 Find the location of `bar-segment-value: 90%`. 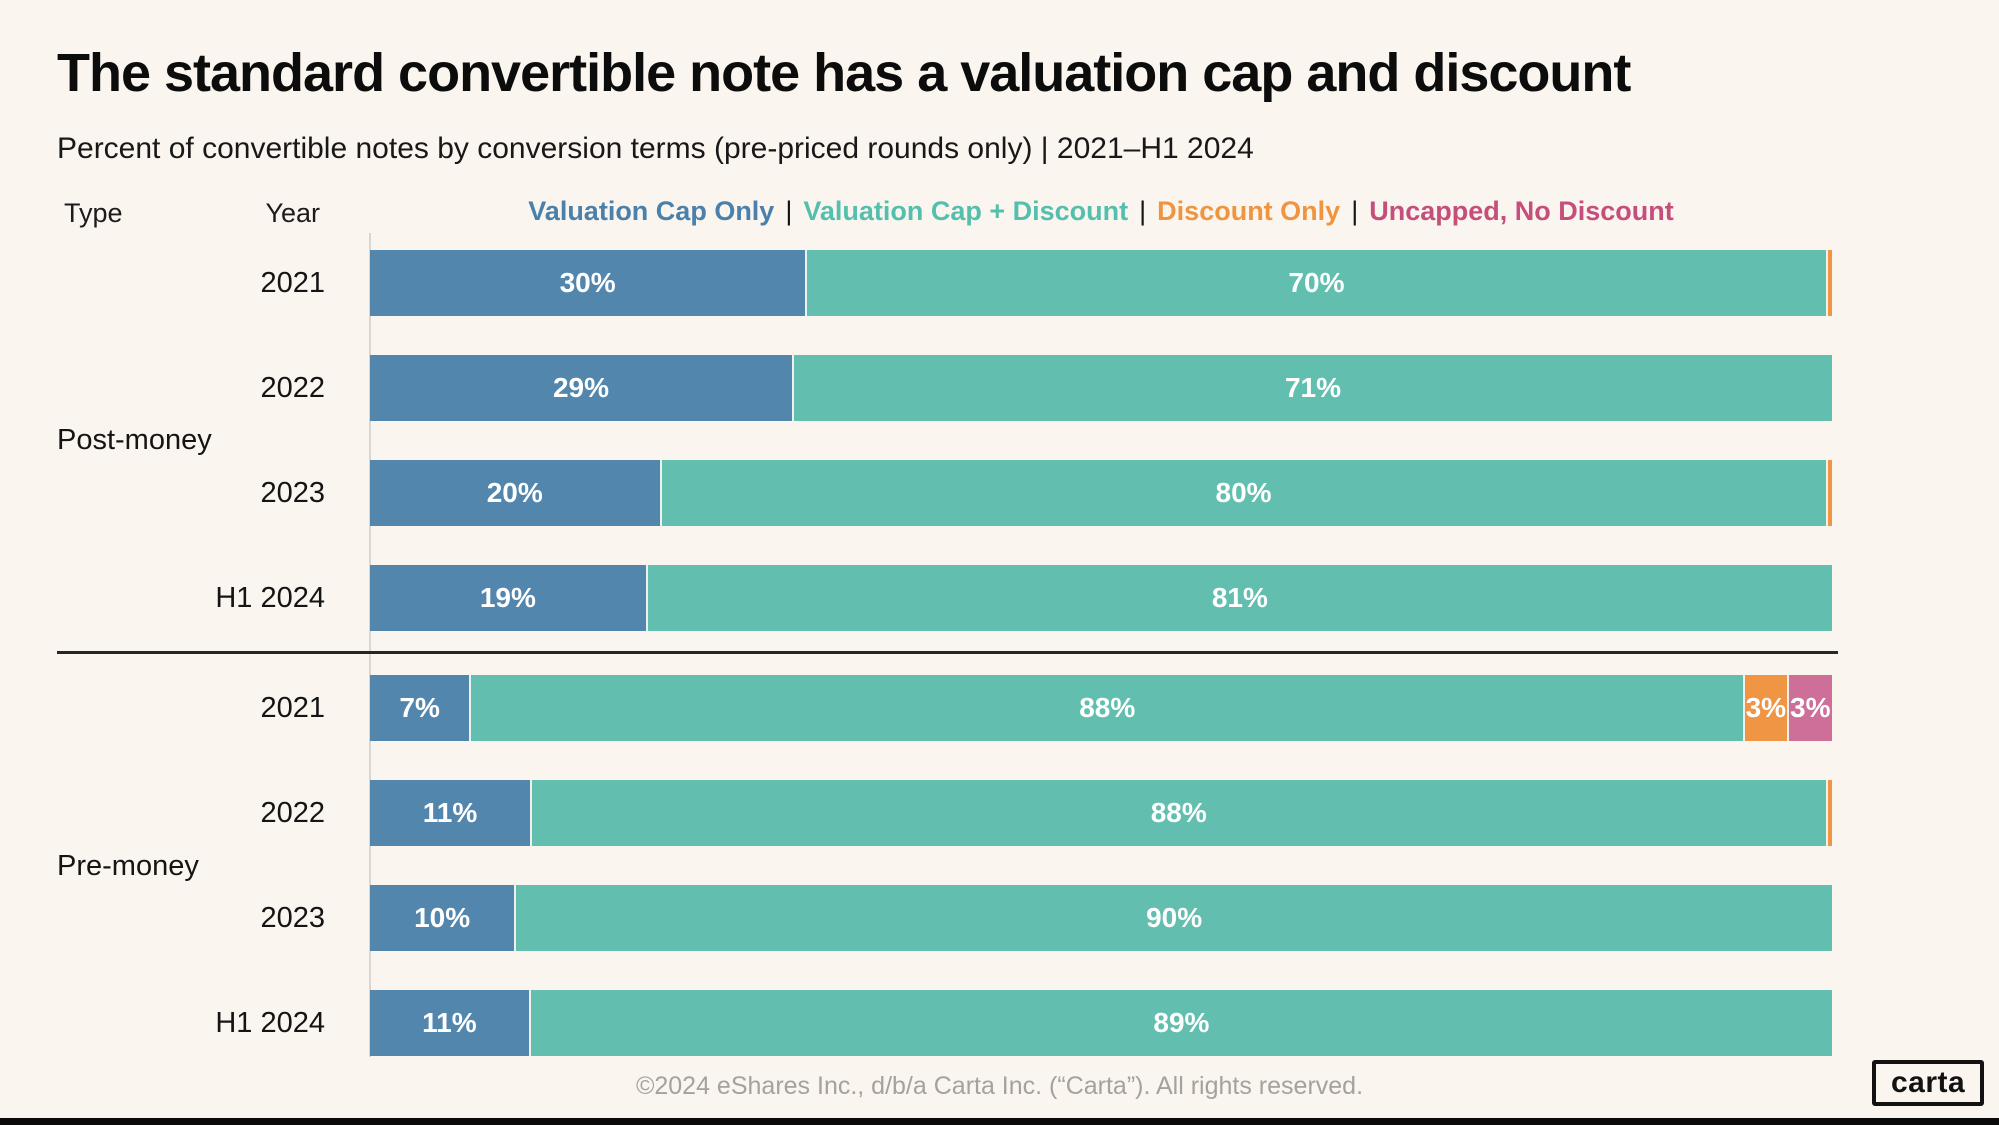

bar-segment-value: 90% is located at coordinates (1174, 917).